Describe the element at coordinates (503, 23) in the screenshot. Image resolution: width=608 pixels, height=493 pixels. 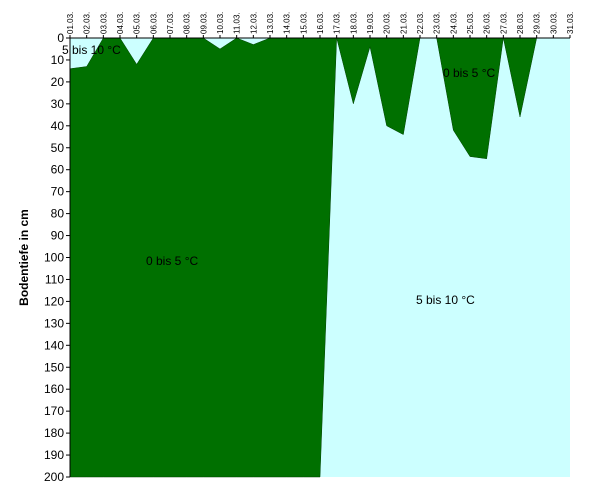
I see `x-tick-label: 27.03.` at that location.